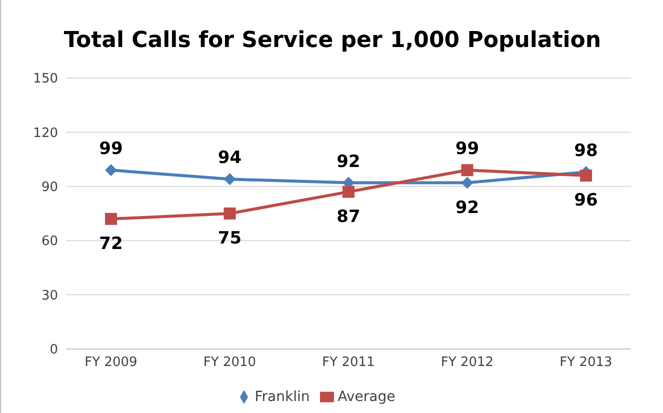 The height and width of the screenshot is (413, 663). Describe the element at coordinates (586, 150) in the screenshot. I see `data-label: 98` at that location.